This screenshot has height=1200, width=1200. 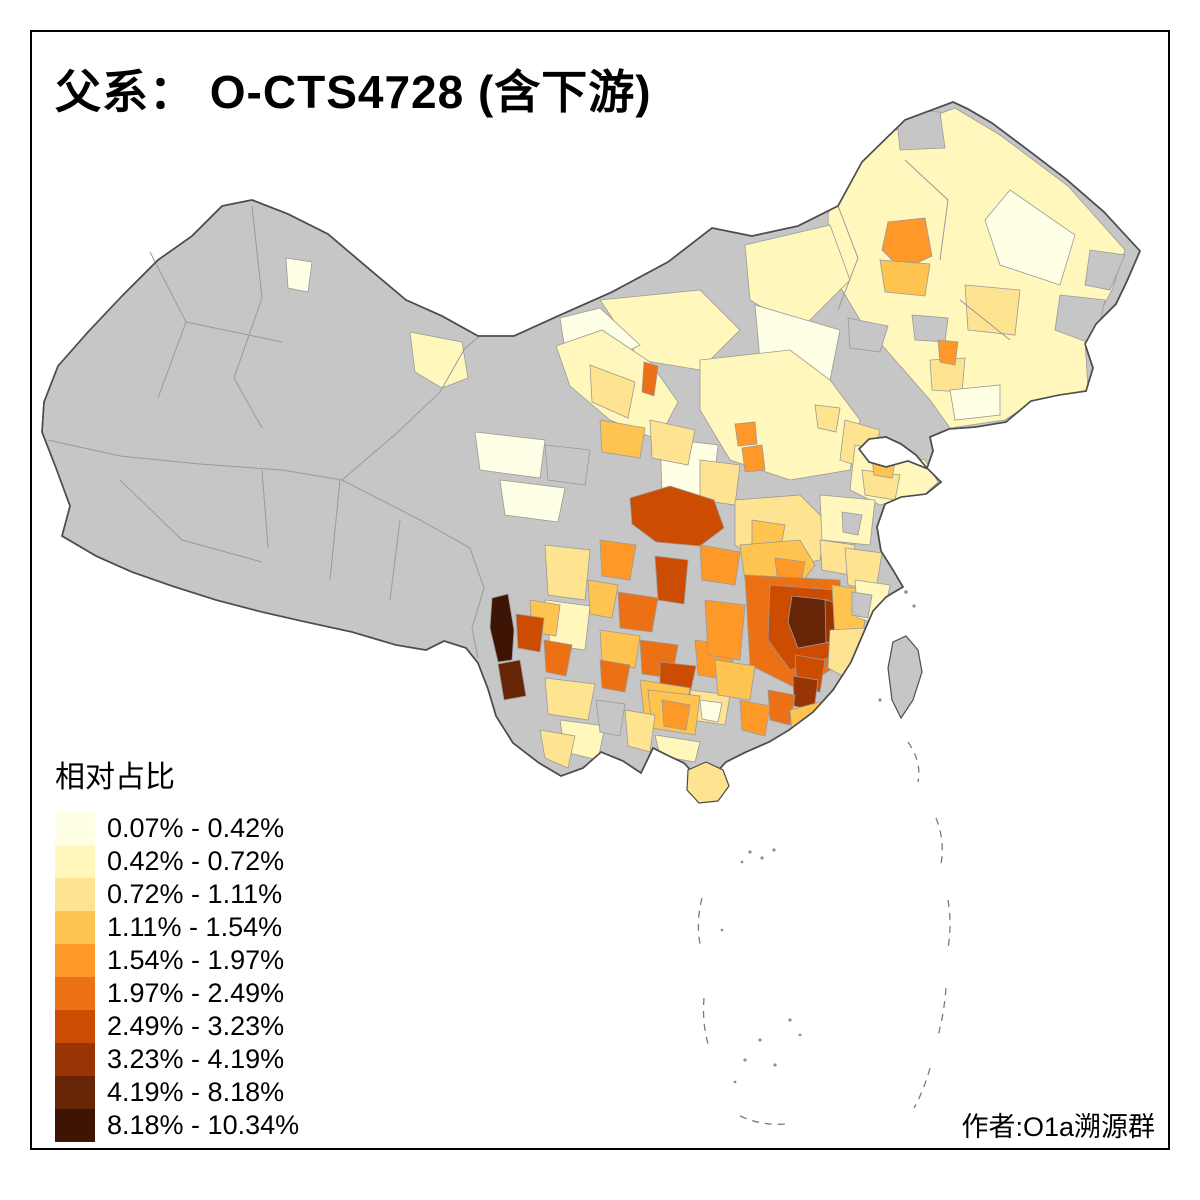 I want to click on legend-row: 1.11% - 1.54%, so click(x=177, y=927).